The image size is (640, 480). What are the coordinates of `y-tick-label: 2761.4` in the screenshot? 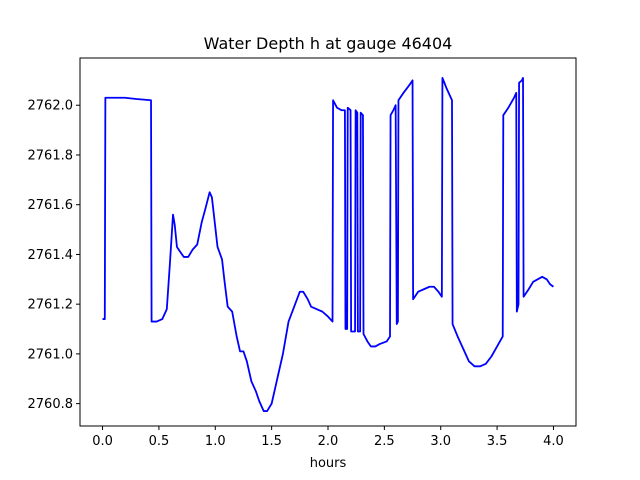 It's located at (51, 255).